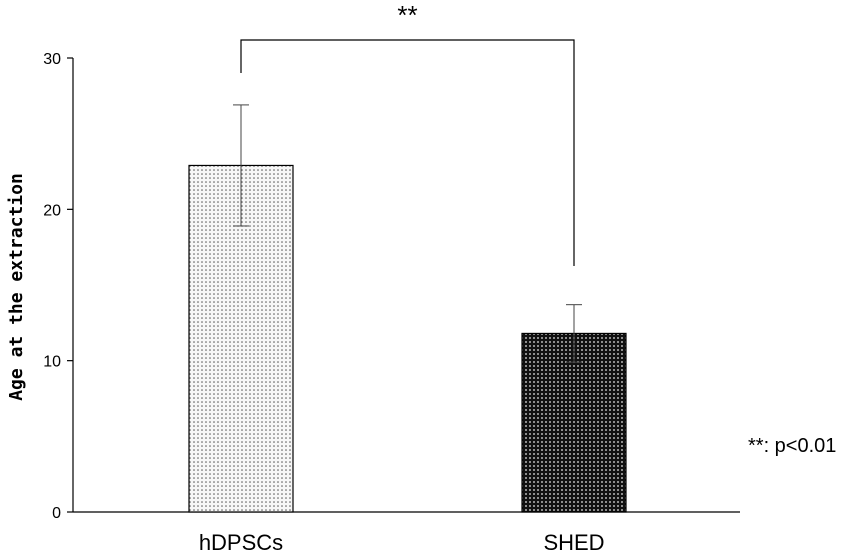  Describe the element at coordinates (52, 362) in the screenshot. I see `y-tick-label: 10` at that location.